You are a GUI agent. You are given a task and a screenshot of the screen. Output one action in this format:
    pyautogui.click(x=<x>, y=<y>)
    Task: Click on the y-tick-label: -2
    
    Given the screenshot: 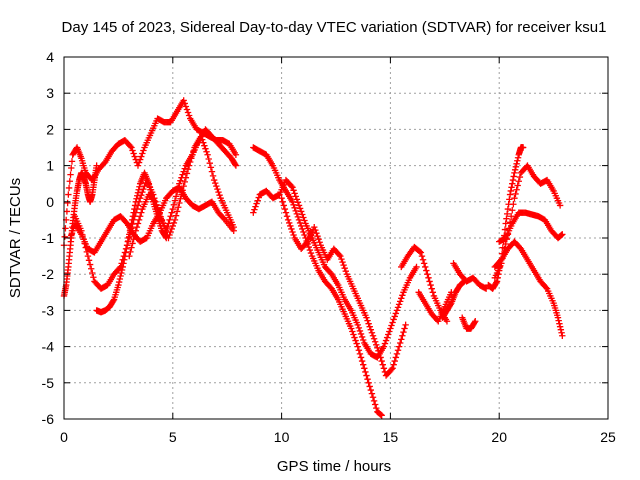 What is the action you would take?
    pyautogui.click(x=48, y=274)
    